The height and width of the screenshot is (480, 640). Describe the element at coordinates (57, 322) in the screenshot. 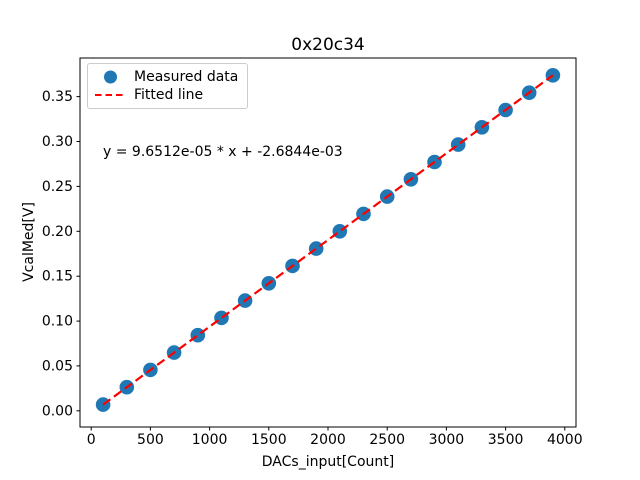

I see `y-tick-label: 0.10` at that location.